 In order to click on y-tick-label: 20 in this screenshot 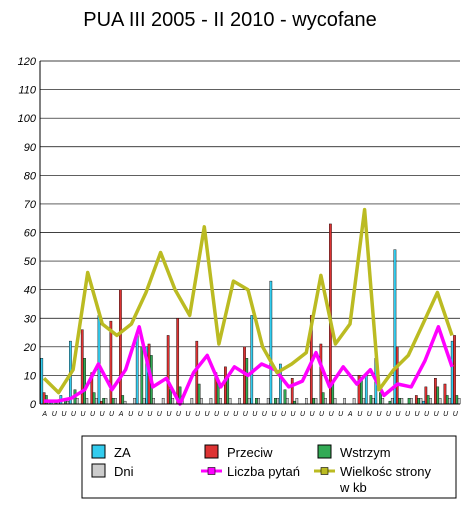, I will do `click(30, 348)`.